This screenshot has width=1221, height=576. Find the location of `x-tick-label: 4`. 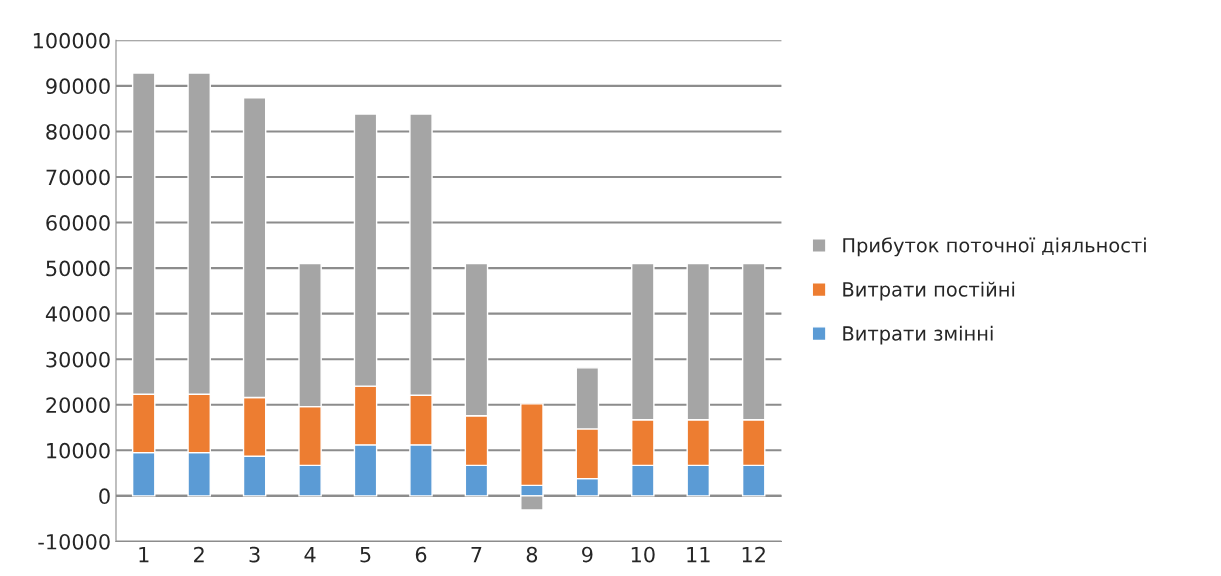

x-tick-label: 4 is located at coordinates (310, 554).